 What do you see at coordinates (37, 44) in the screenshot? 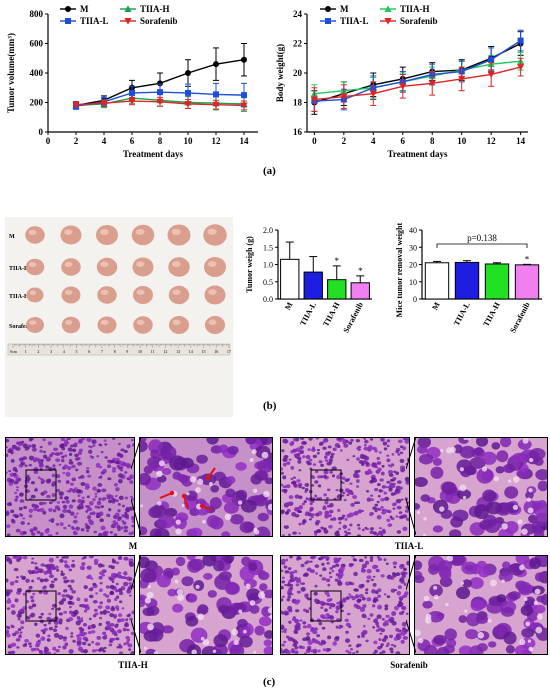
I see `y-tick-label: 600` at bounding box center [37, 44].